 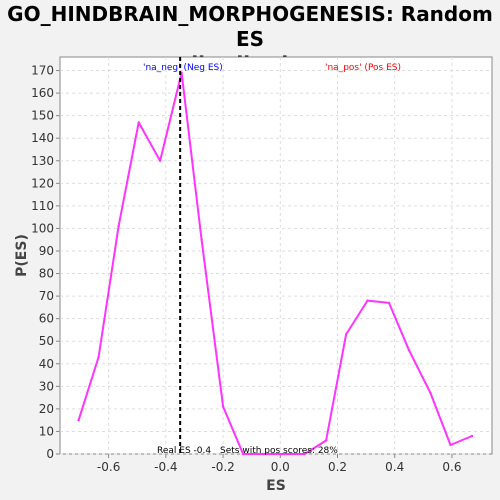 What do you see at coordinates (22, 255) in the screenshot?
I see `y-axis-label: P(ES)` at bounding box center [22, 255].